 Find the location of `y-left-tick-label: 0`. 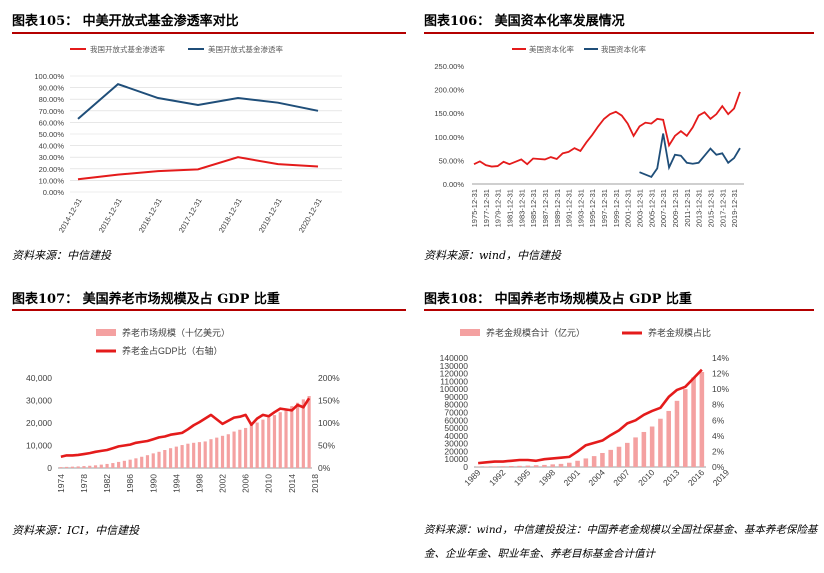

y-left-tick-label: 0 is located at coordinates (465, 467).